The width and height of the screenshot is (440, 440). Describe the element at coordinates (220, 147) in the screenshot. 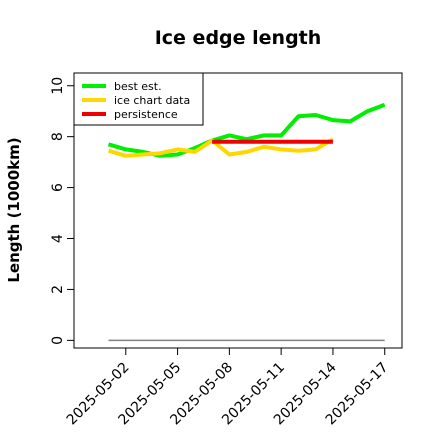

I see `series-line-ice-chart-data` at that location.